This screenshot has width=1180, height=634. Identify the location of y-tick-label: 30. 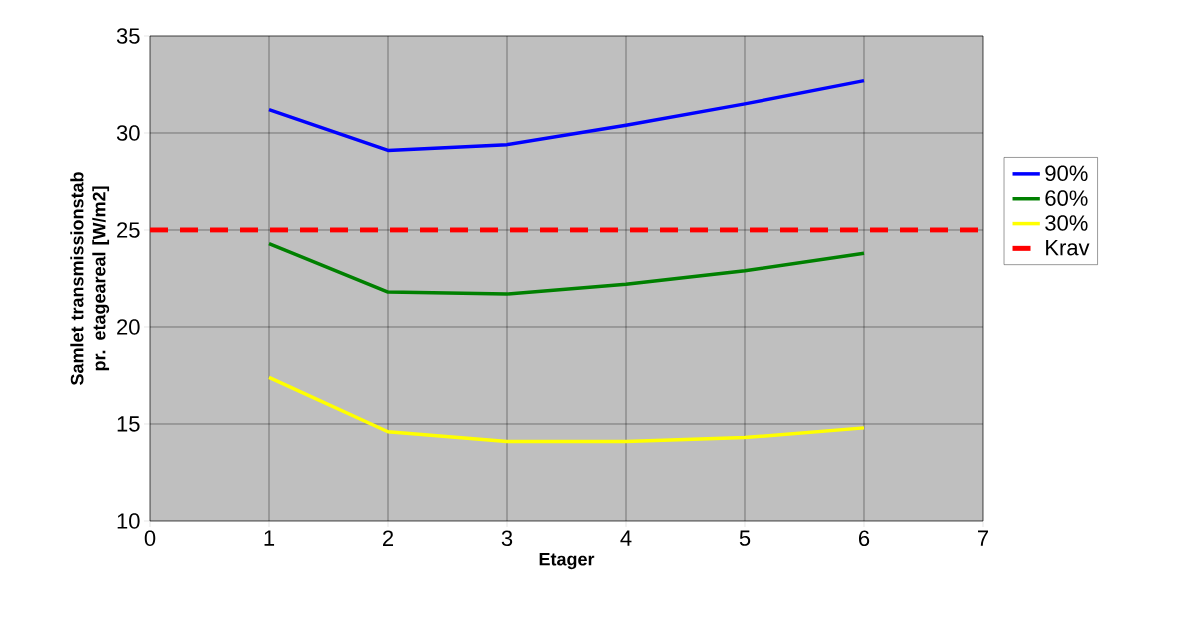
(128, 133).